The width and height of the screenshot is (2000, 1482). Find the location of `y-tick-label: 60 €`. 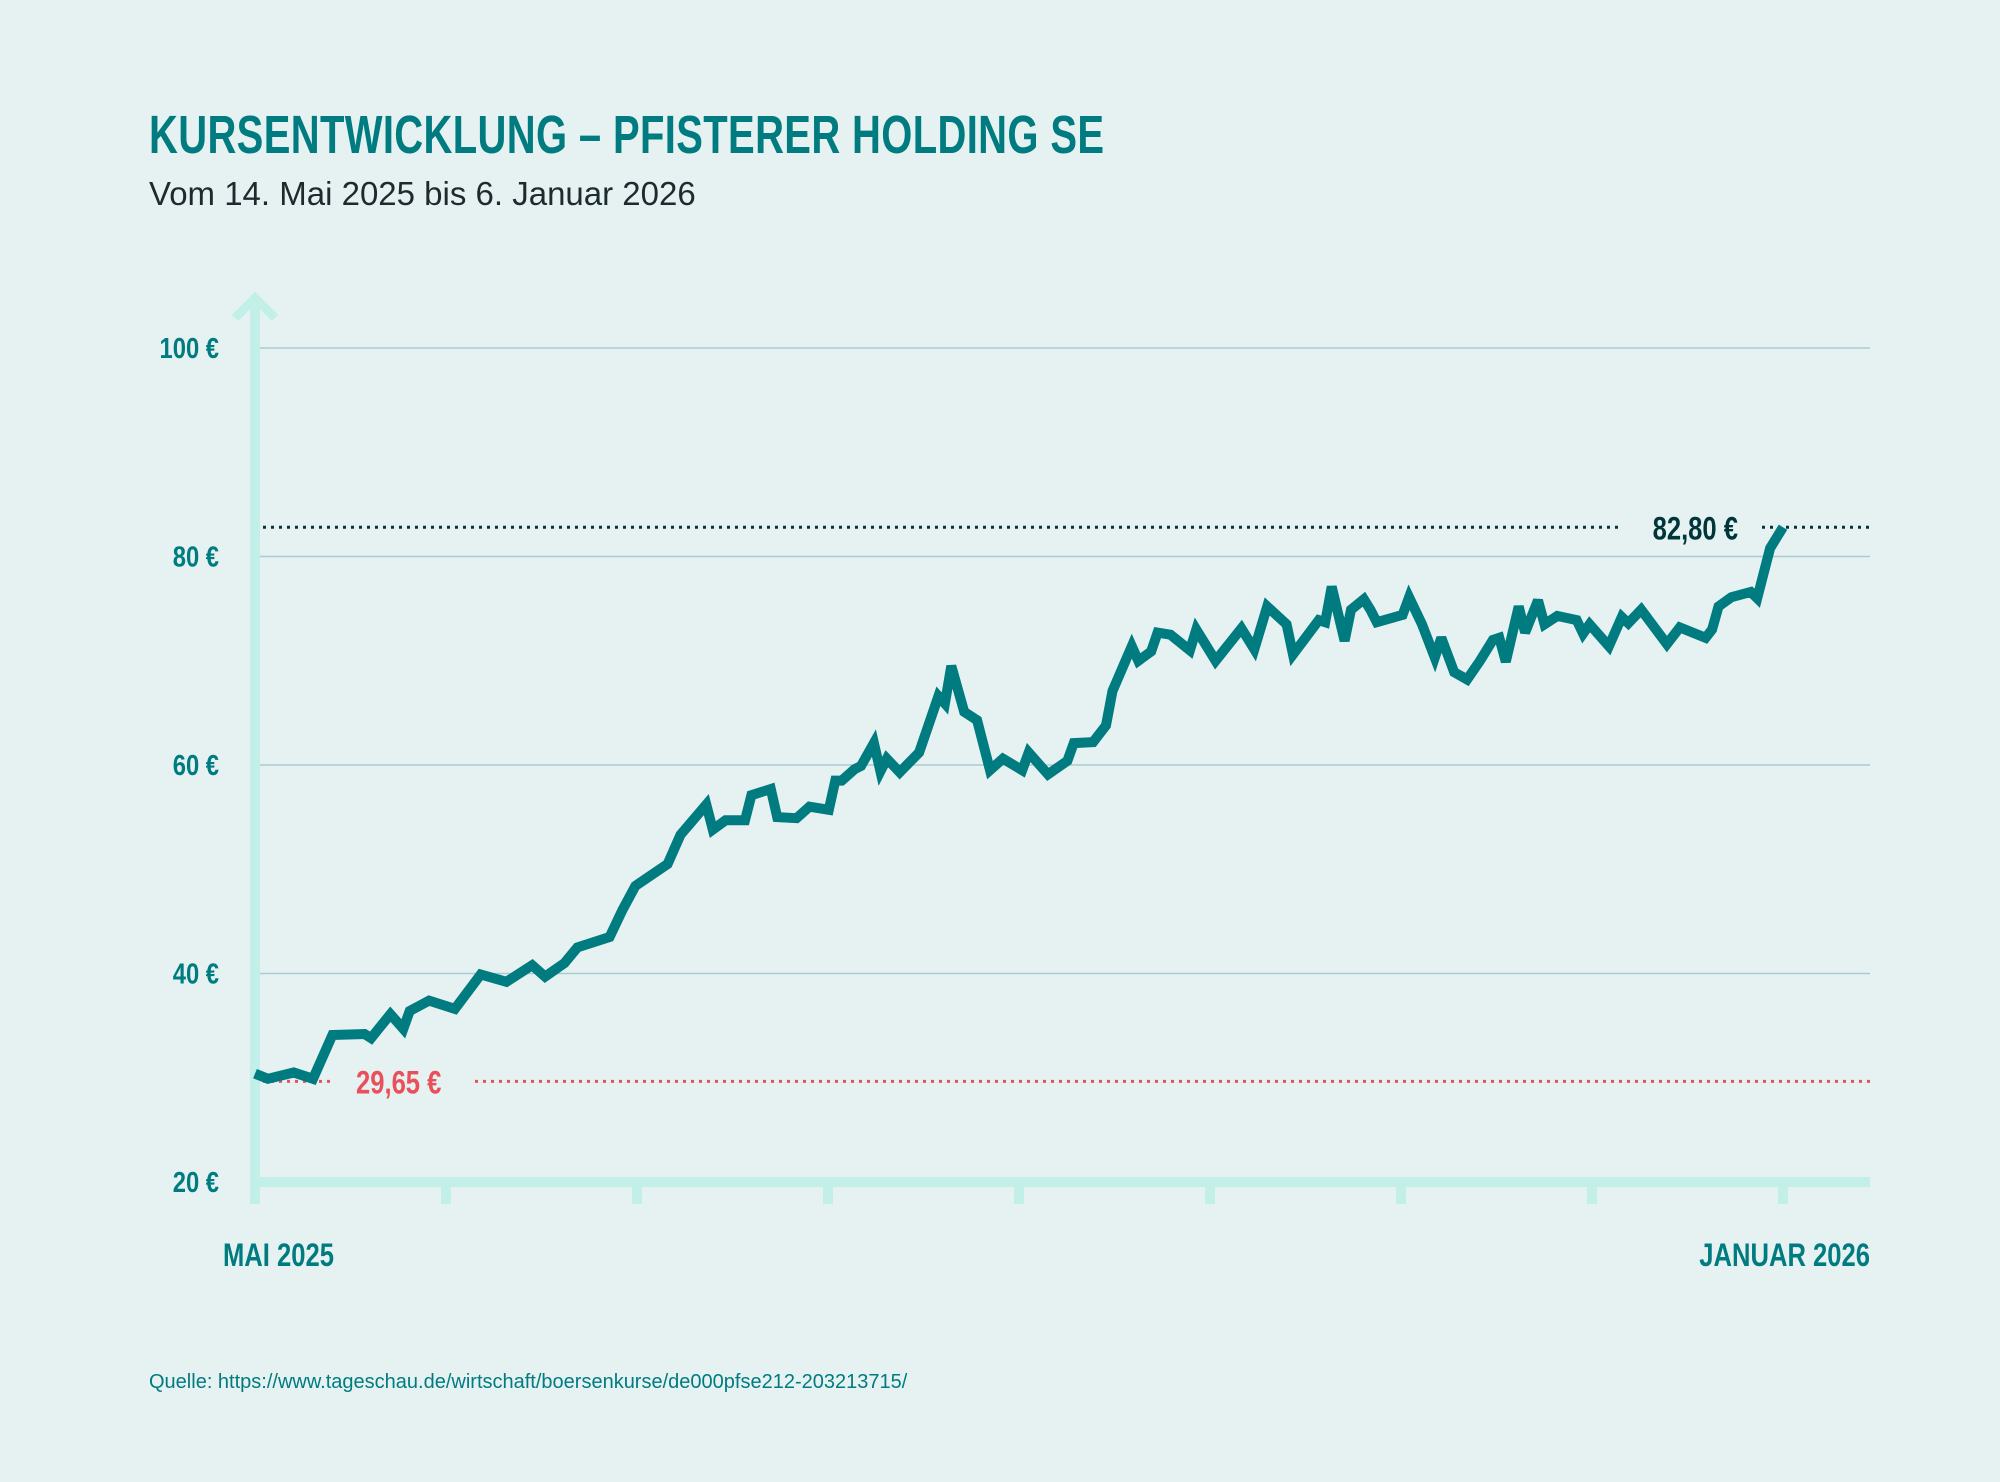

y-tick-label: 60 € is located at coordinates (196, 765).